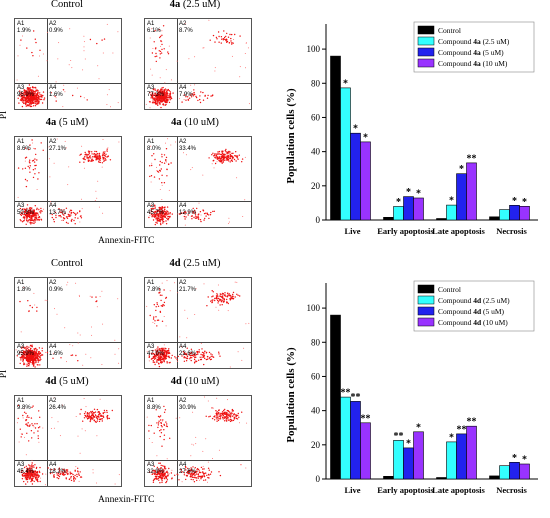 The height and width of the screenshot is (518, 550). I want to click on flow-plot-title-dose: (2.5 uM), so click(200, 5).